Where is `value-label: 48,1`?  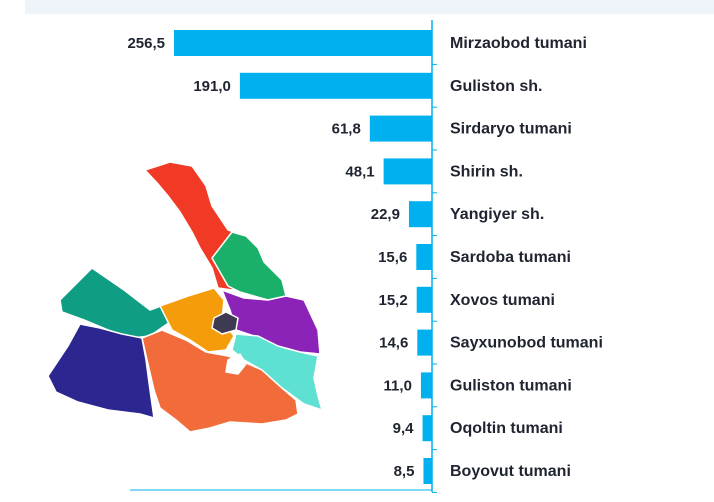
value-label: 48,1 is located at coordinates (359, 171).